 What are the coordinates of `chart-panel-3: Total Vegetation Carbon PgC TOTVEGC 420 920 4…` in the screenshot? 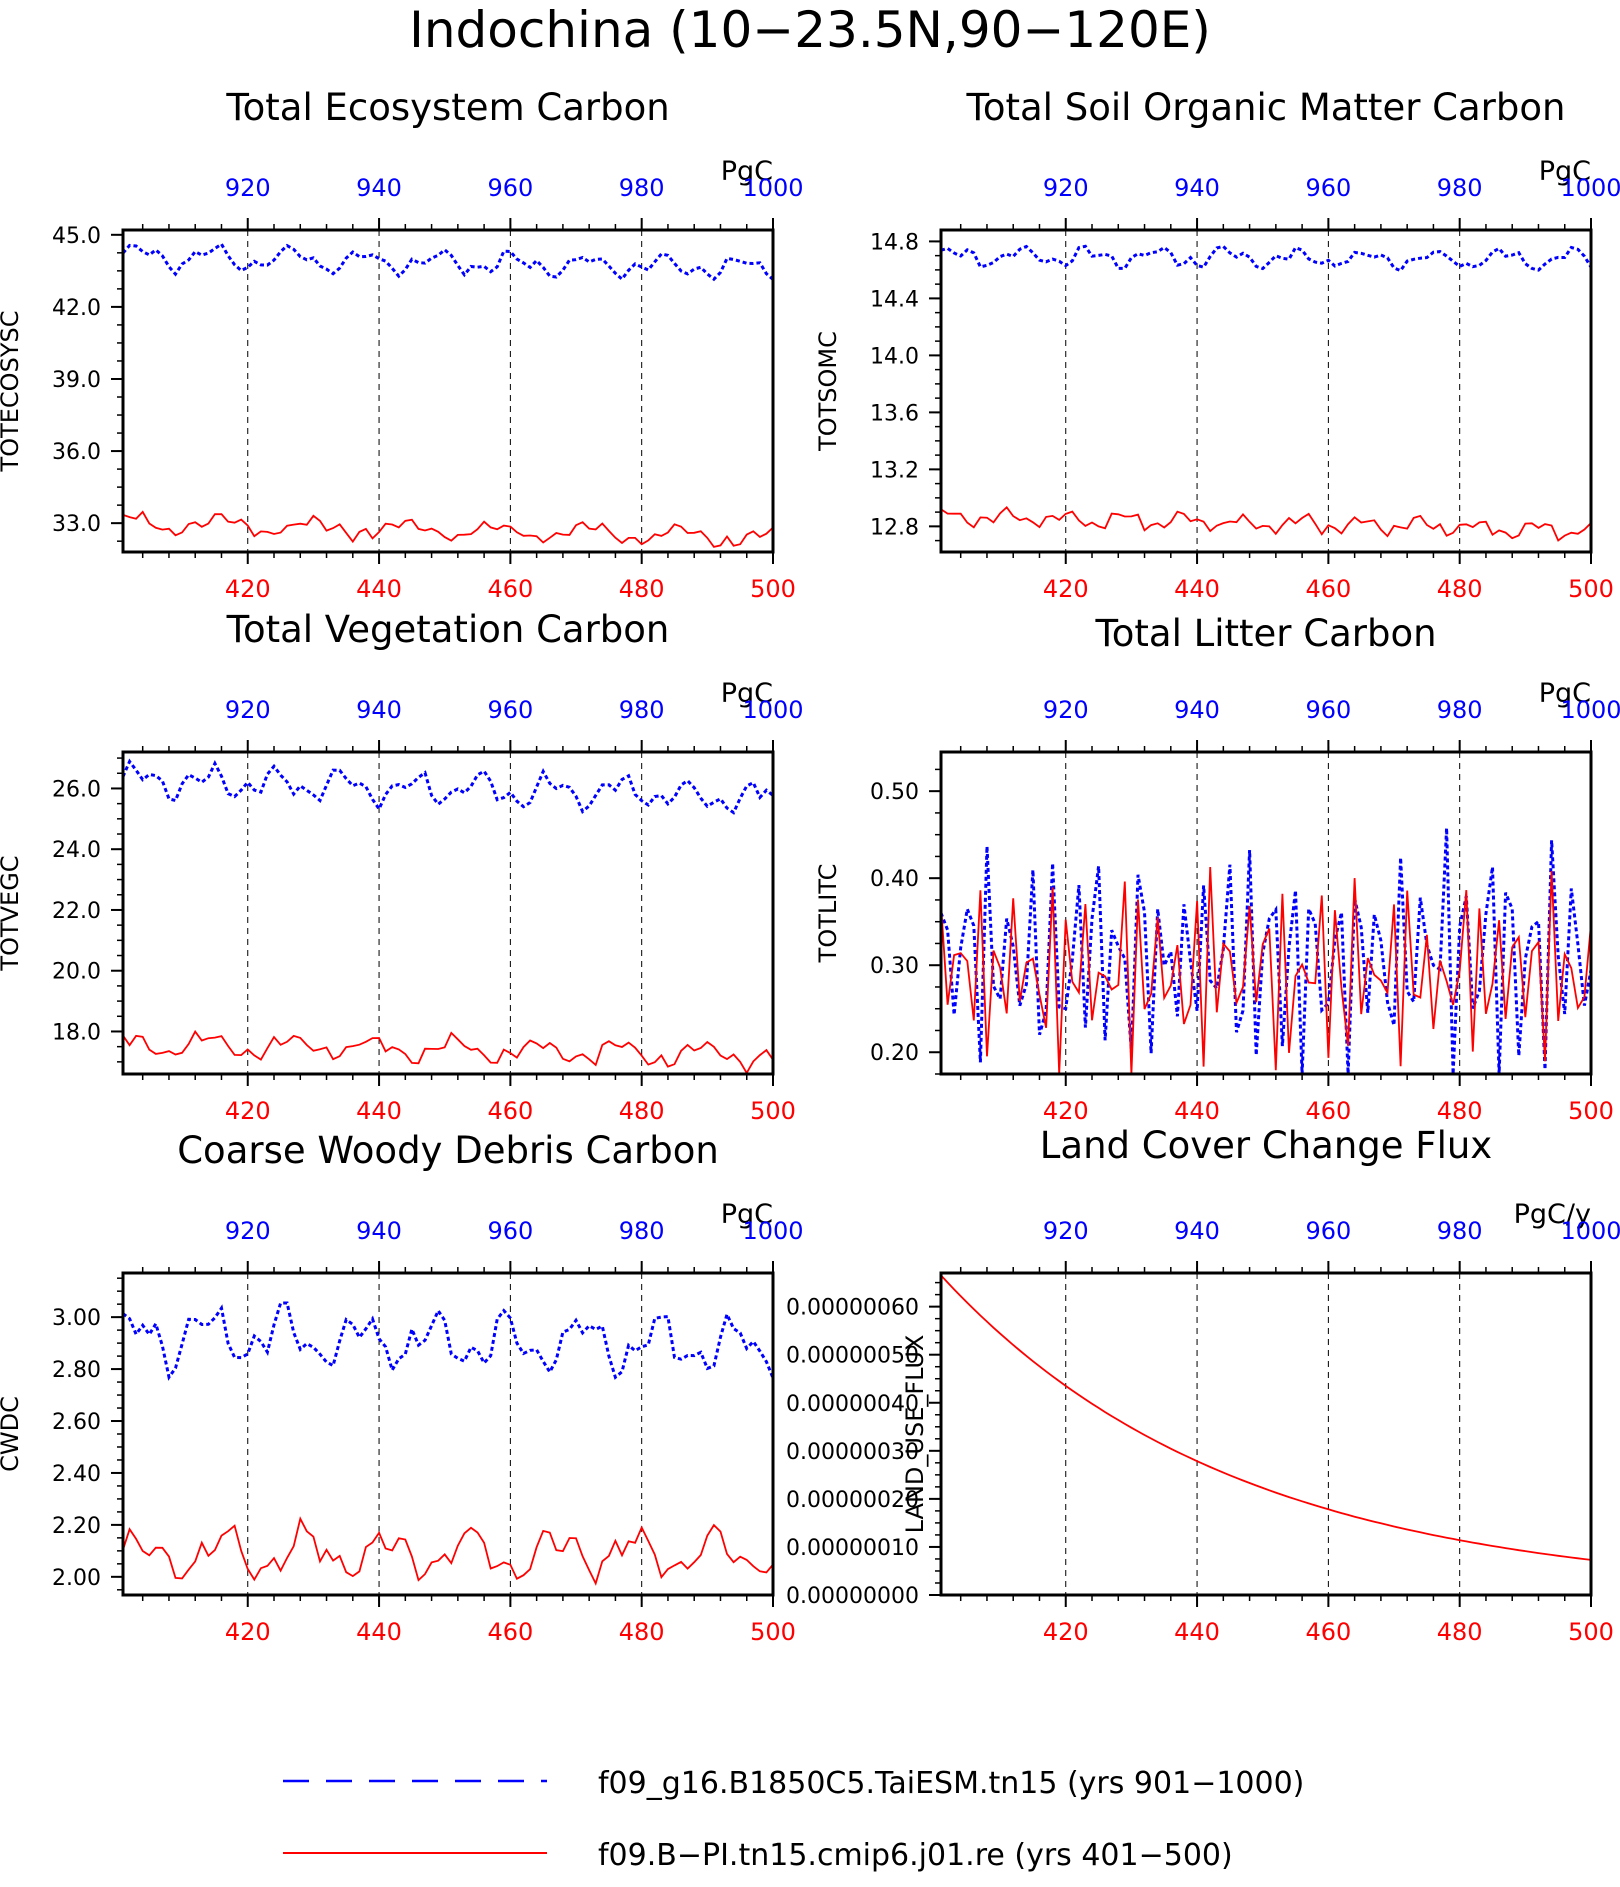 It's located at (402, 866).